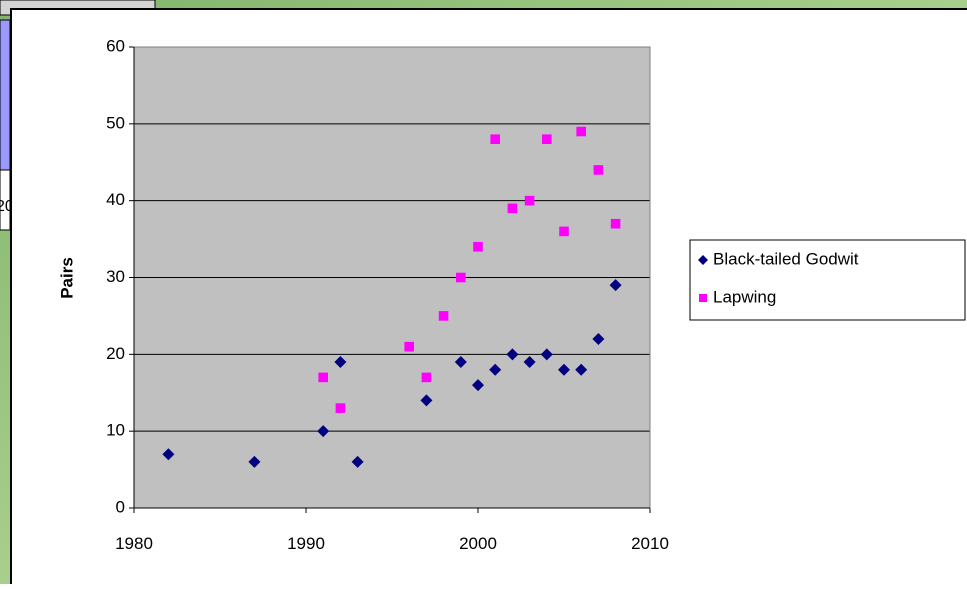 This screenshot has width=967, height=589. What do you see at coordinates (786, 258) in the screenshot?
I see `legend-label: Black-tailed Godwit` at bounding box center [786, 258].